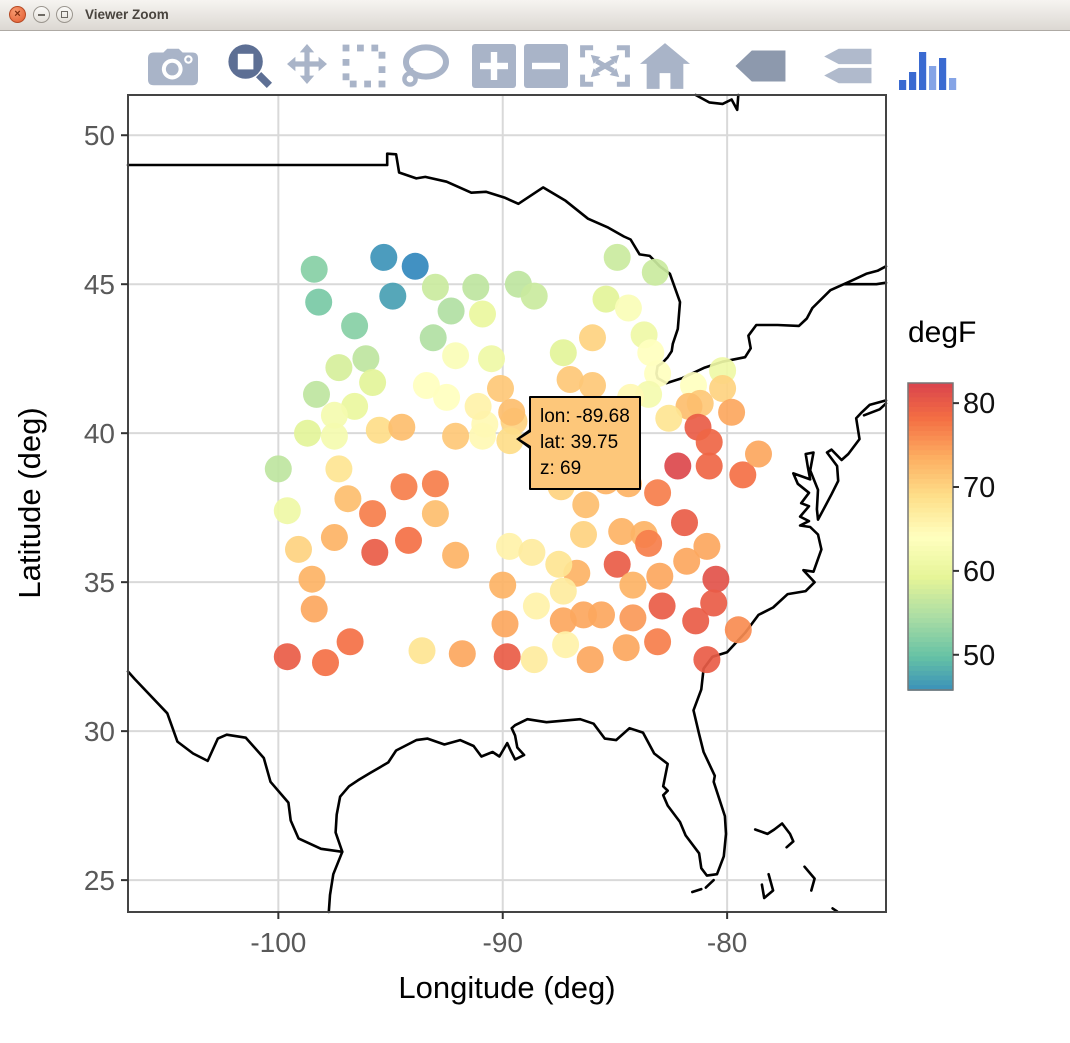 The image size is (1070, 1043). Describe the element at coordinates (605, 67) in the screenshot. I see `autoscale-button` at that location.